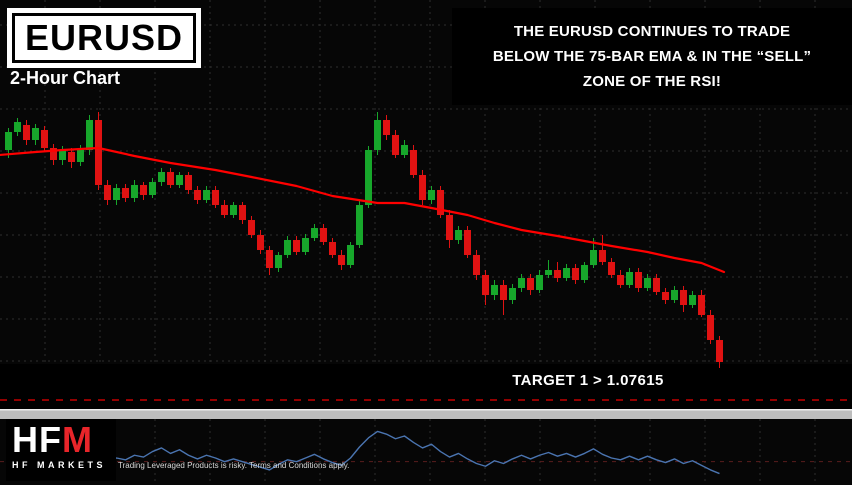 Image resolution: width=852 pixels, height=485 pixels. Describe the element at coordinates (652, 81) in the screenshot. I see `annotation-line-3: ZONE OF THE RSI!` at that location.